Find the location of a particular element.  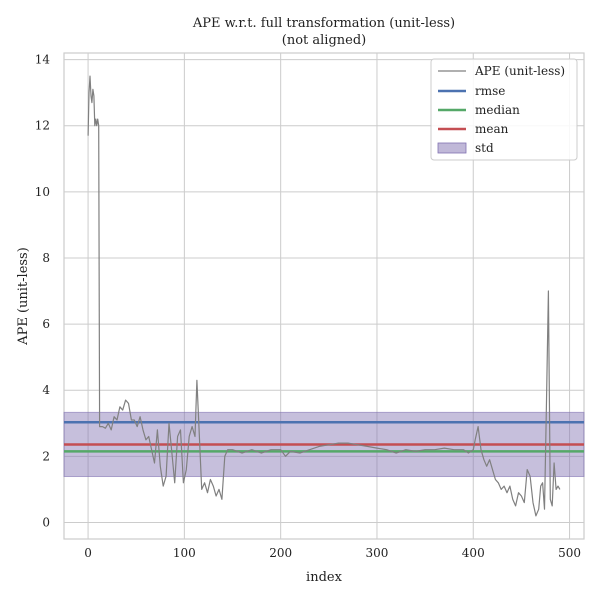

x-tick-label: 0 is located at coordinates (88, 553).